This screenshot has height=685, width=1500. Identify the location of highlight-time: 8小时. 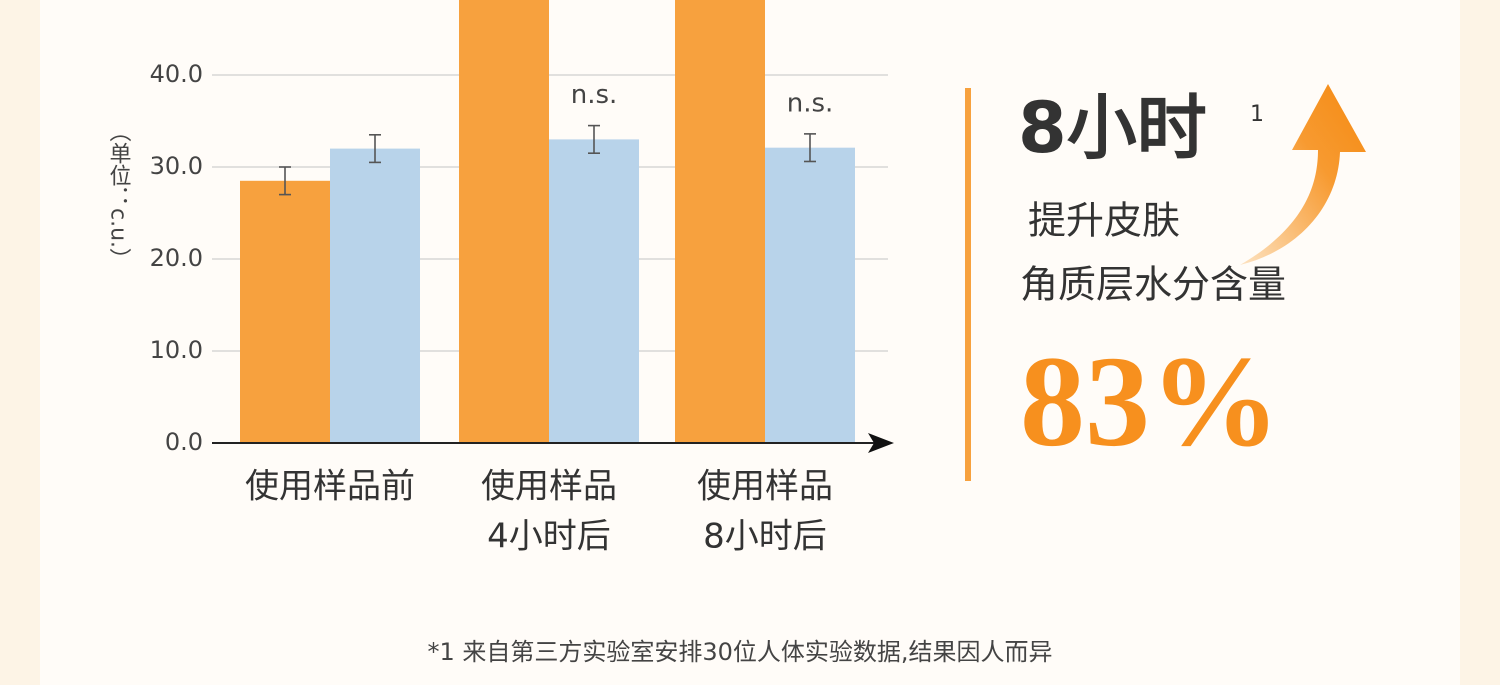
(1112, 128).